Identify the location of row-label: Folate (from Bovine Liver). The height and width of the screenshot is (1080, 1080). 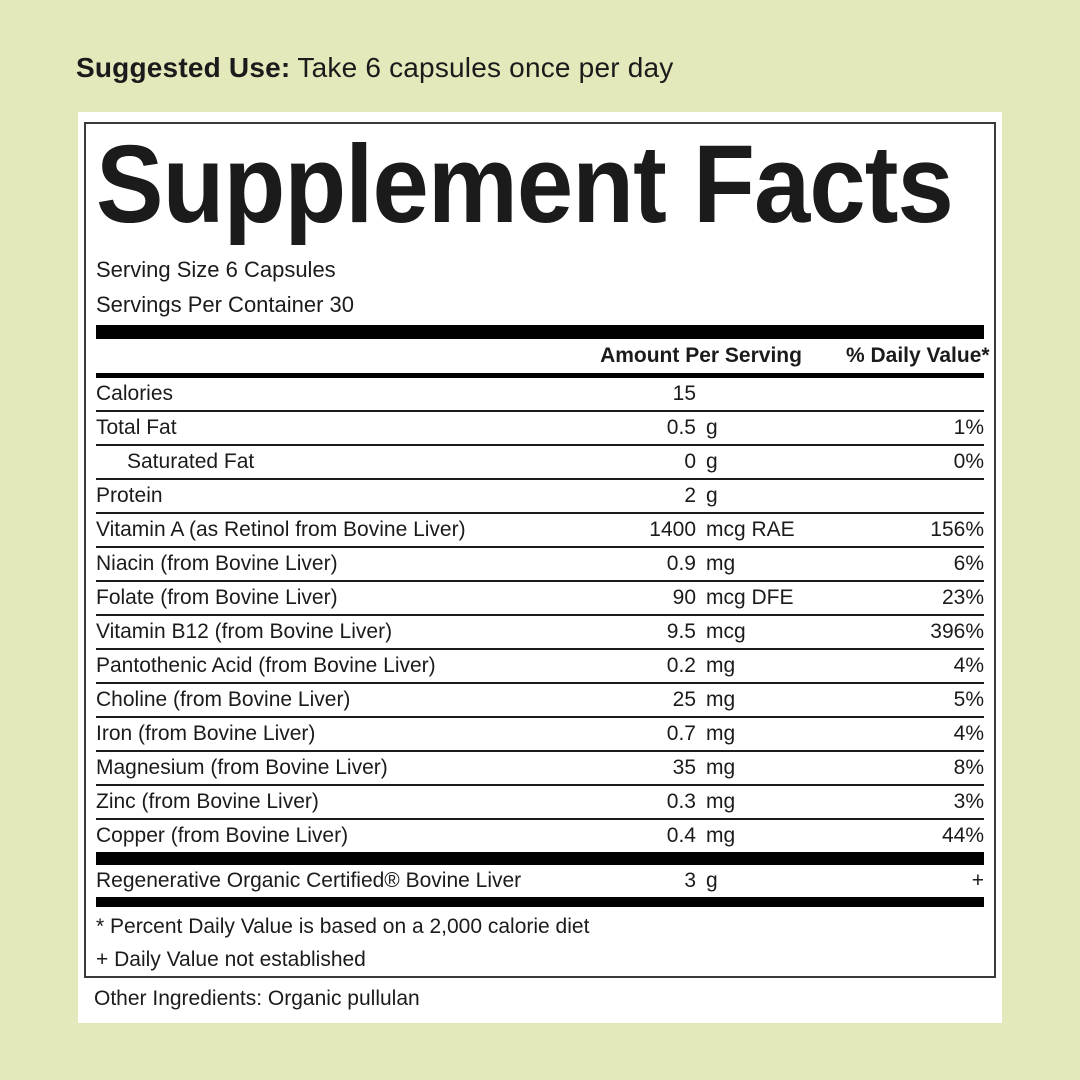
(217, 597).